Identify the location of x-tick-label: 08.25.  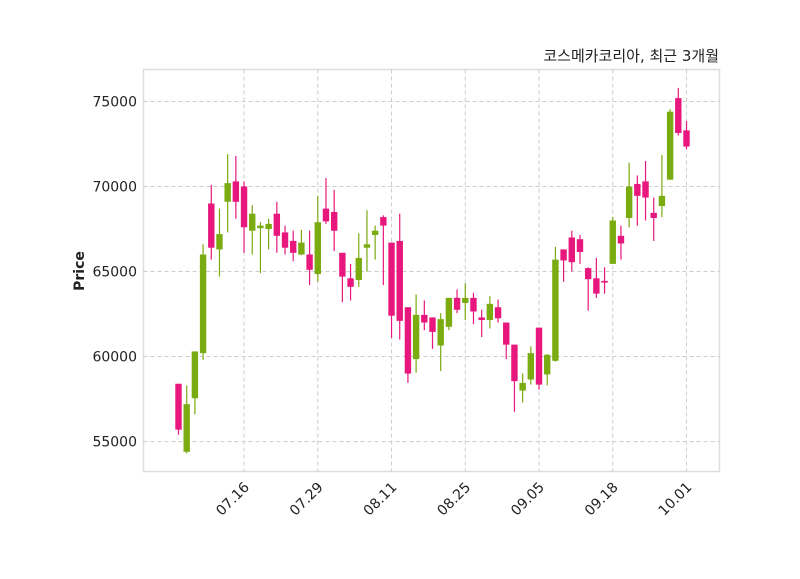
(454, 500).